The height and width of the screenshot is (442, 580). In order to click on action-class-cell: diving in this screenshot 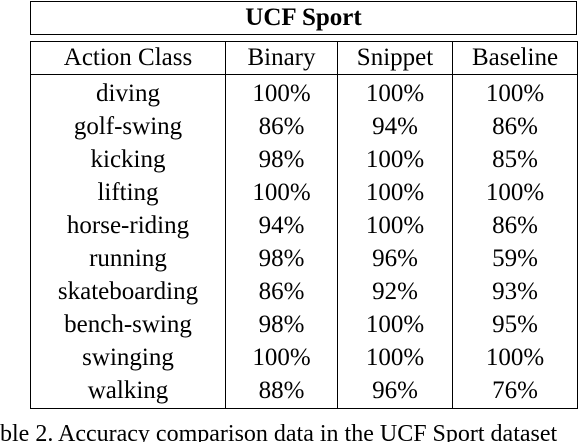, I will do `click(128, 92)`.